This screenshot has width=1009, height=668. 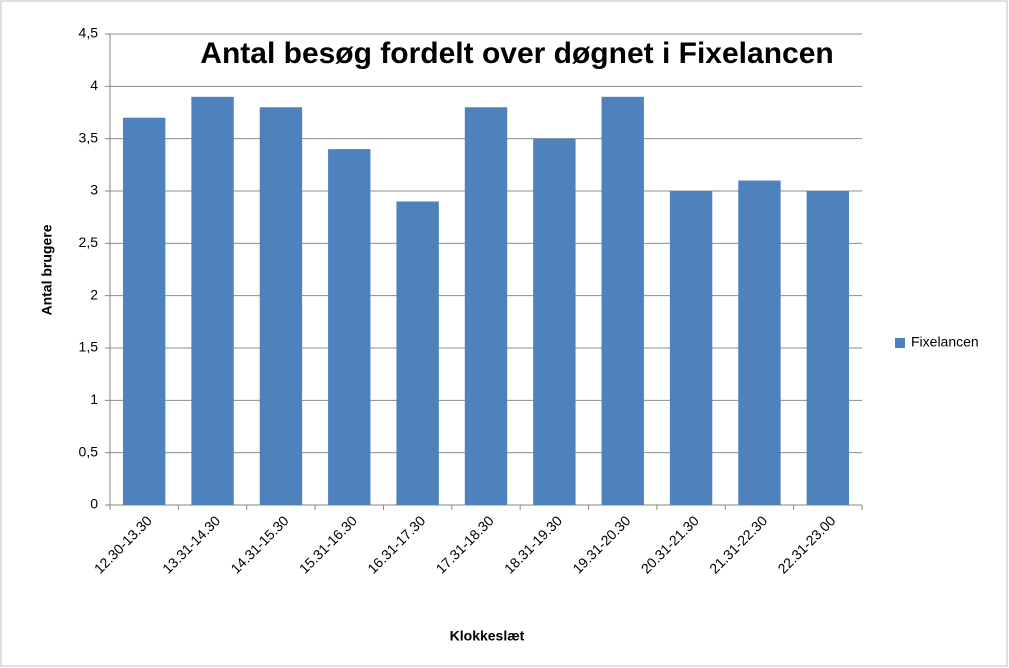 What do you see at coordinates (47, 269) in the screenshot?
I see `y-axis-label: Antal brugere` at bounding box center [47, 269].